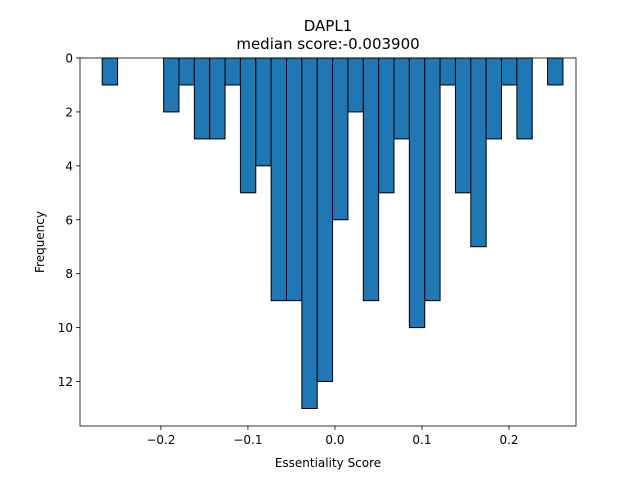 Image resolution: width=640 pixels, height=480 pixels. I want to click on x-tick-label: 0.2, so click(508, 440).